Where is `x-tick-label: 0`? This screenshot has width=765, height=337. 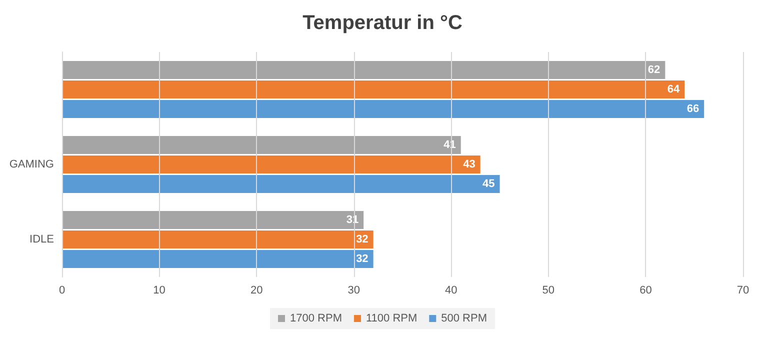 x-tick-label: 0 is located at coordinates (62, 290).